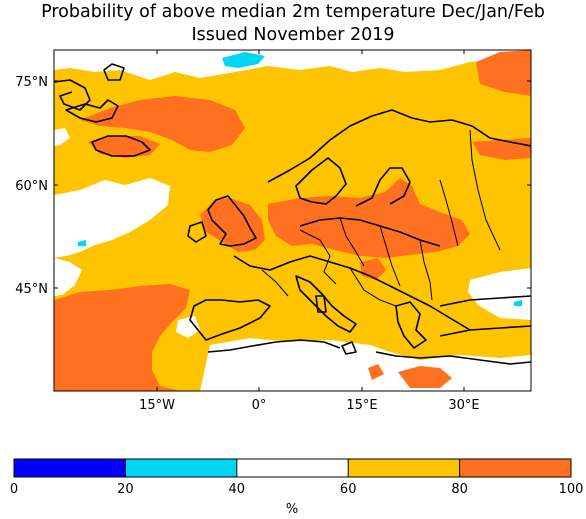 The image size is (586, 519). What do you see at coordinates (14, 489) in the screenshot?
I see `colorbar-tick-label: 0` at bounding box center [14, 489].